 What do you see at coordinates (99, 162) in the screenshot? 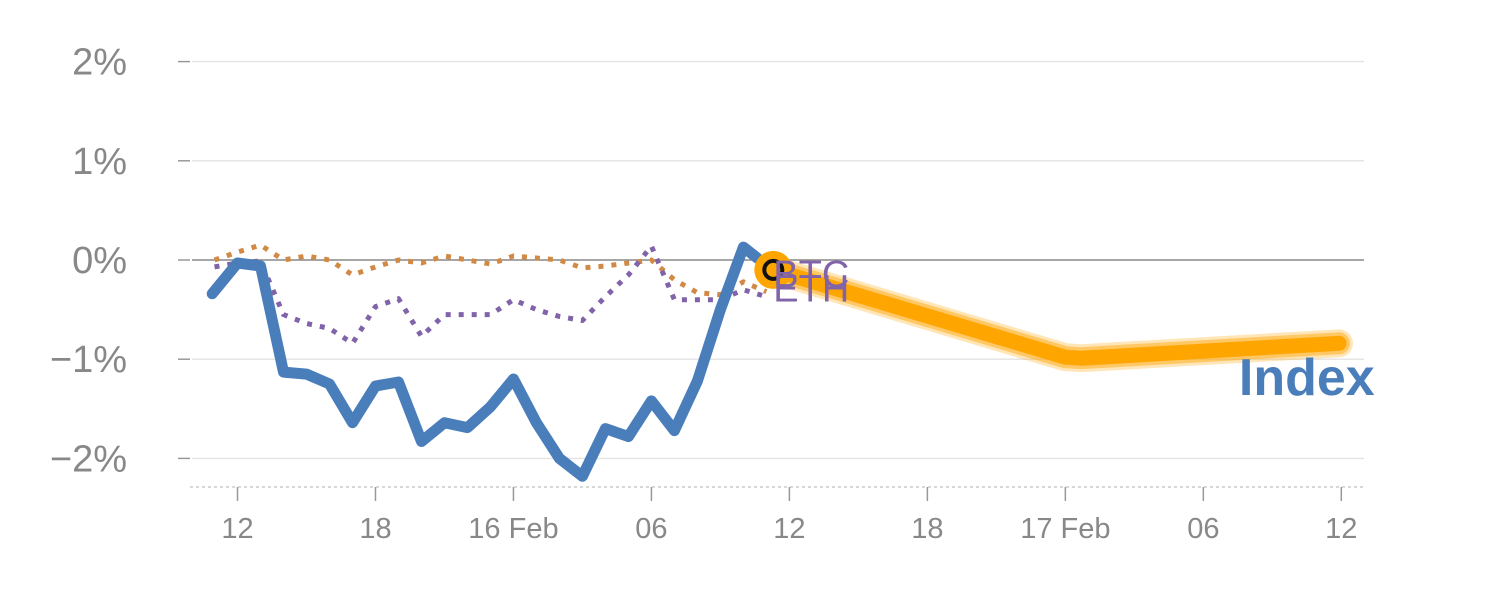
I see `y-tick-label: 1%` at bounding box center [99, 162].